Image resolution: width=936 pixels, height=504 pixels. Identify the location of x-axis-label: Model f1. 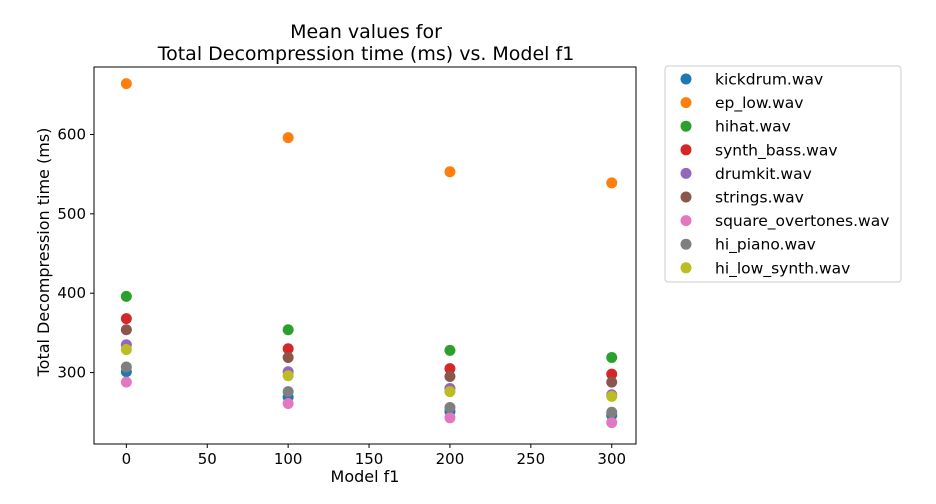
(365, 476).